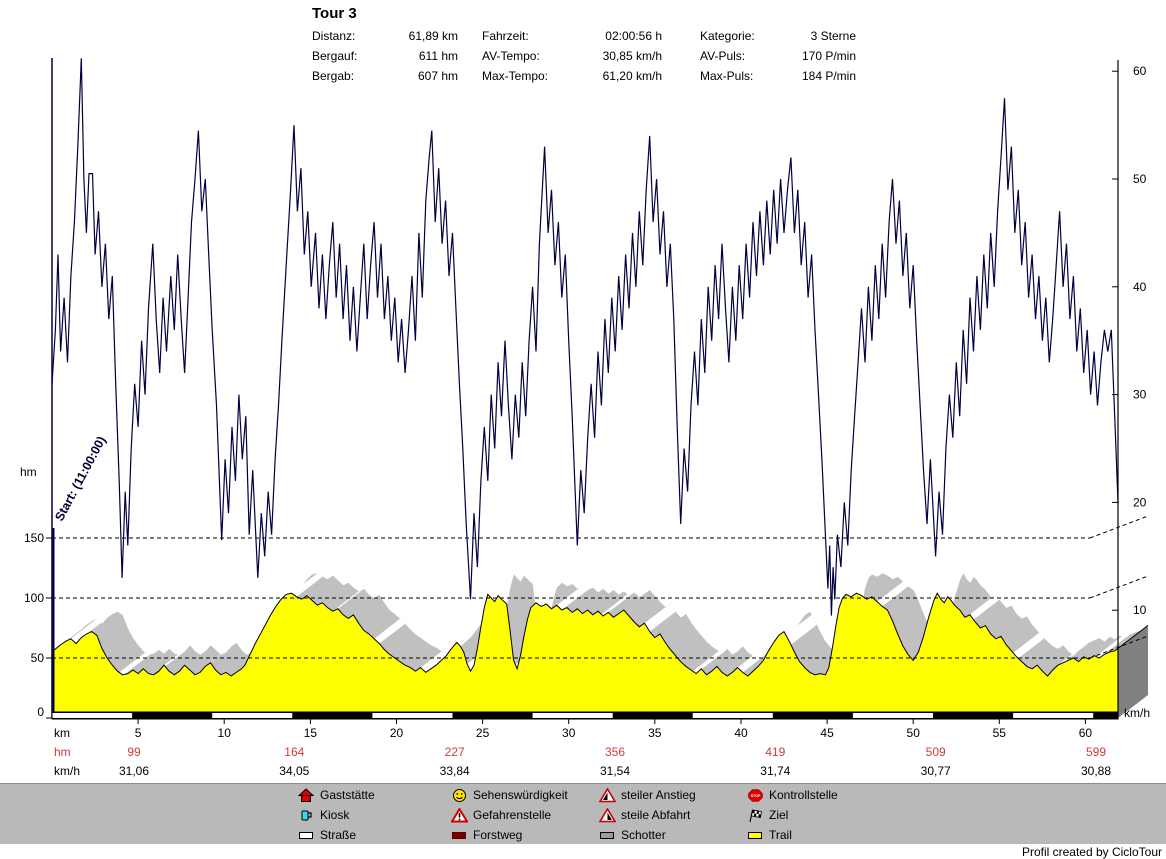 The width and height of the screenshot is (1166, 859). Describe the element at coordinates (306, 835) in the screenshot. I see `strasse-icon` at that location.